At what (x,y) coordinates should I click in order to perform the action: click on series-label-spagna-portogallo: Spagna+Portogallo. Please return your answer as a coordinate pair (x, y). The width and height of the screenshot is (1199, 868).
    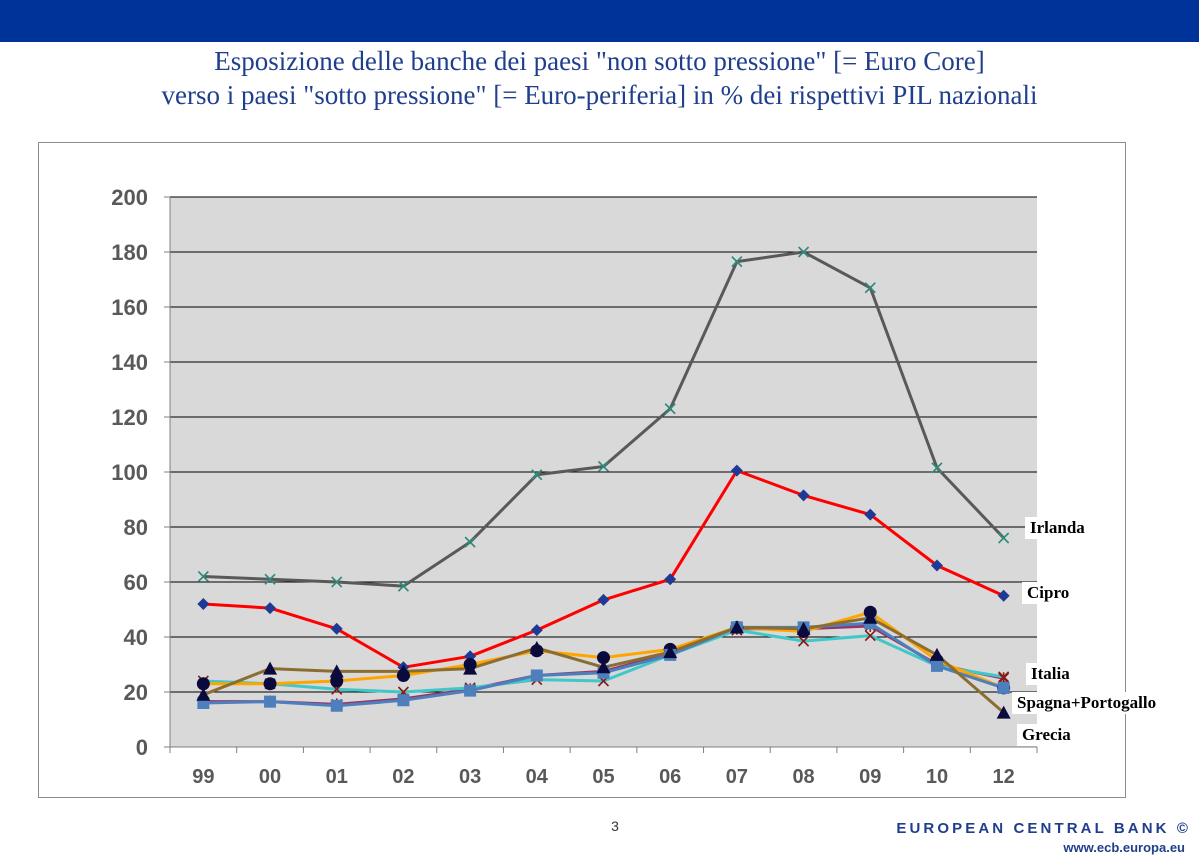
    Looking at the image, I should click on (1087, 703).